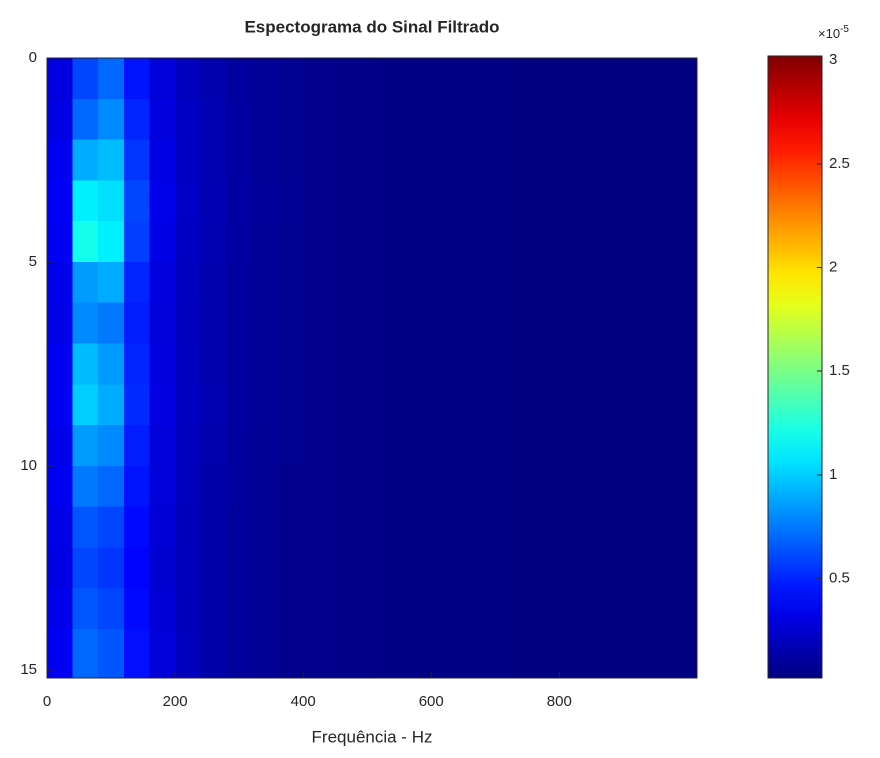 Image resolution: width=880 pixels, height=758 pixels. Describe the element at coordinates (795, 367) in the screenshot. I see `colorbar` at that location.